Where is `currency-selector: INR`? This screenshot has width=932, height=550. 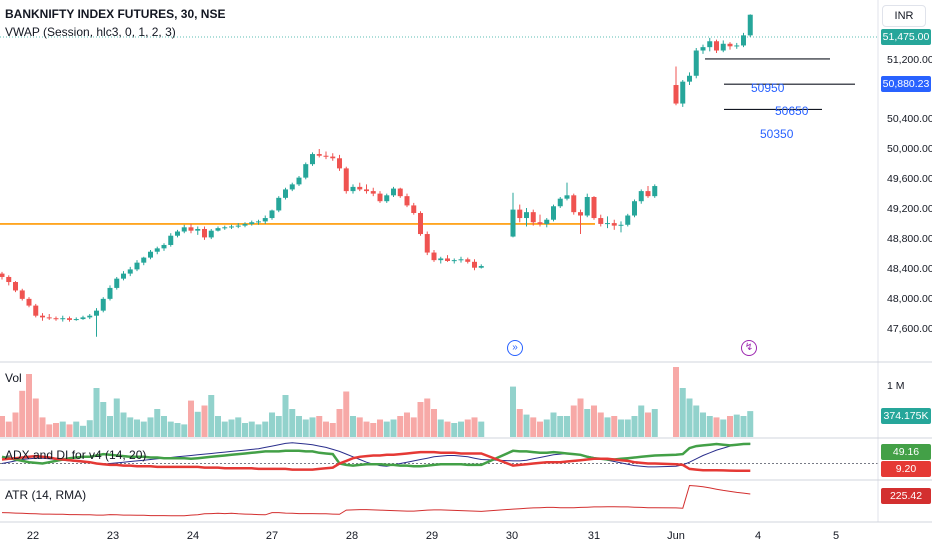 currency-selector: INR is located at coordinates (904, 16).